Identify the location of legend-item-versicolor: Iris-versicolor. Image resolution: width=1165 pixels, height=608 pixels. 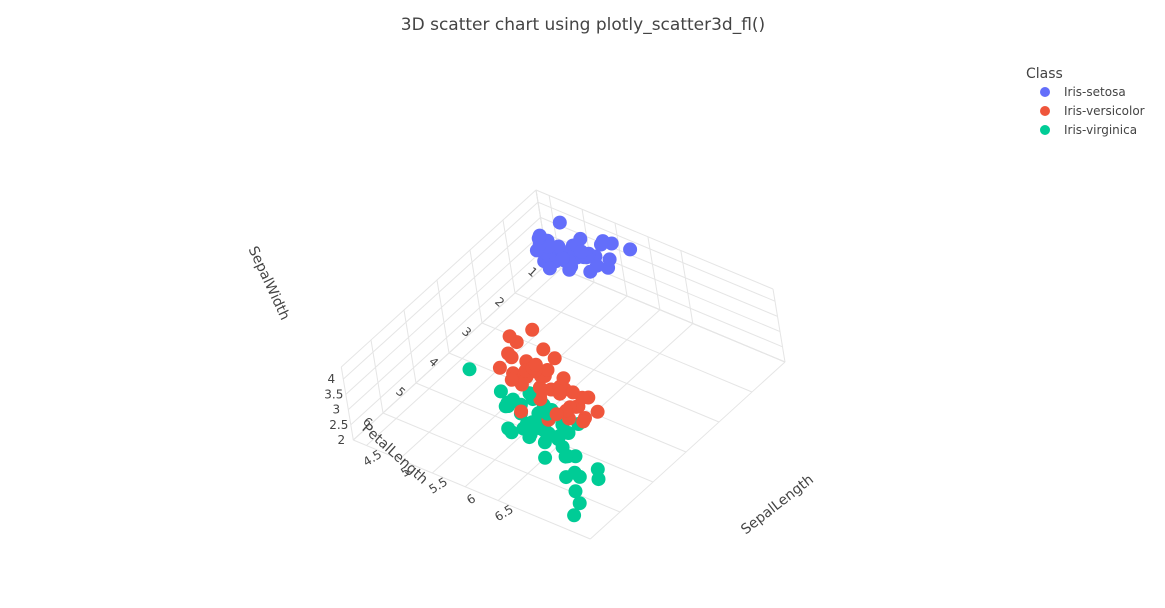
(1092, 111).